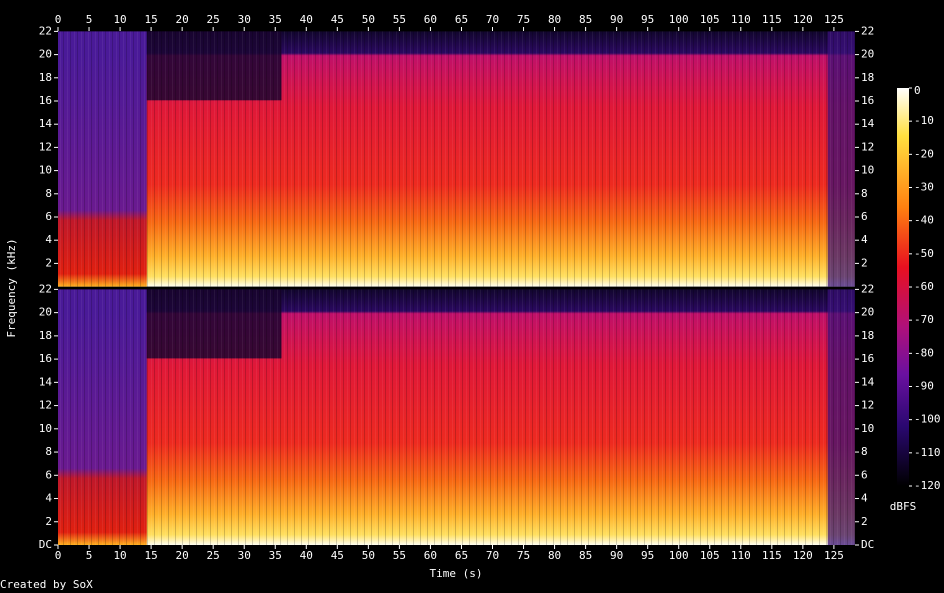 This screenshot has height=593, width=944. What do you see at coordinates (927, 452) in the screenshot?
I see `colorbar-tick-label: -110` at bounding box center [927, 452].